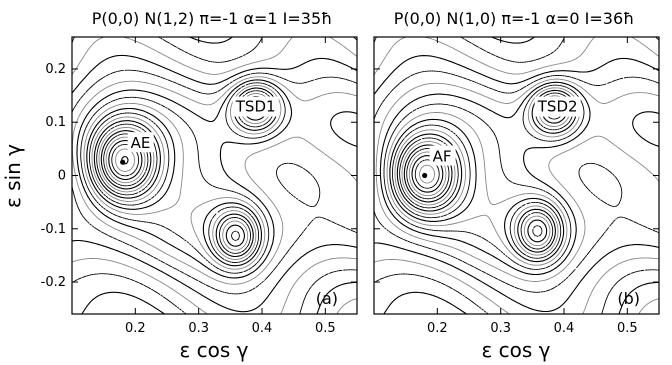 Image resolution: width=672 pixels, height=365 pixels. I want to click on annotation-label: AF, so click(442, 157).